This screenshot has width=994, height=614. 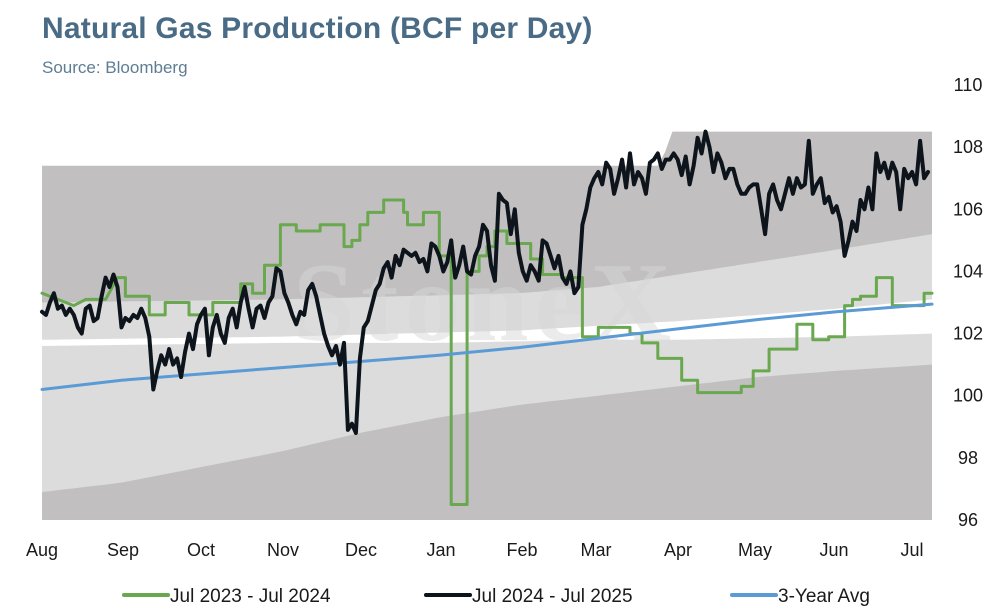 I want to click on watermark: StoneX, so click(x=485, y=303).